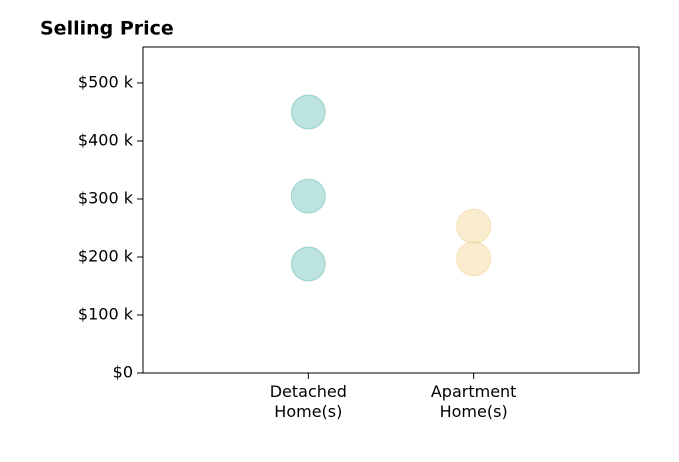  Describe the element at coordinates (308, 401) in the screenshot. I see `x-tick-label: Detached Home(s)` at that location.